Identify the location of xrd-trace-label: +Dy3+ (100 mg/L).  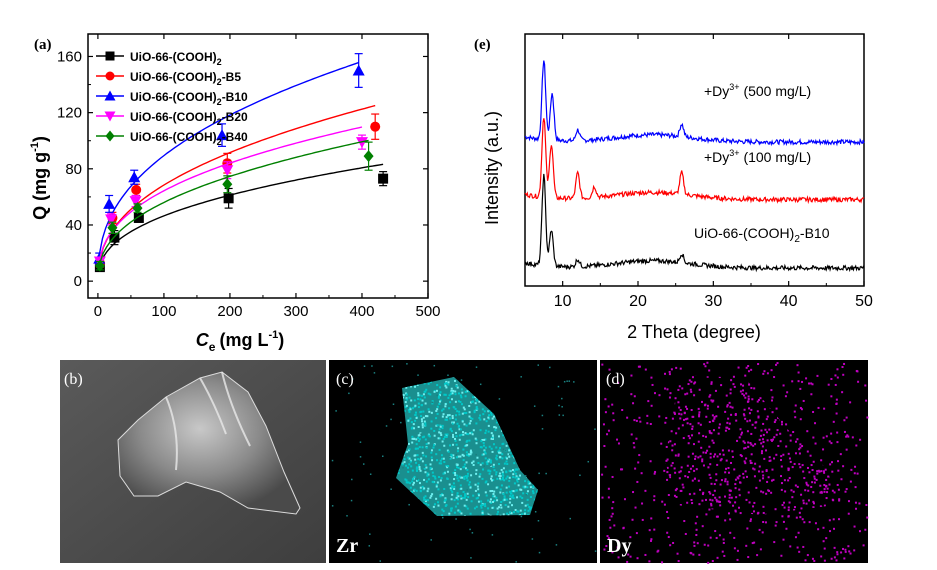
(757, 156).